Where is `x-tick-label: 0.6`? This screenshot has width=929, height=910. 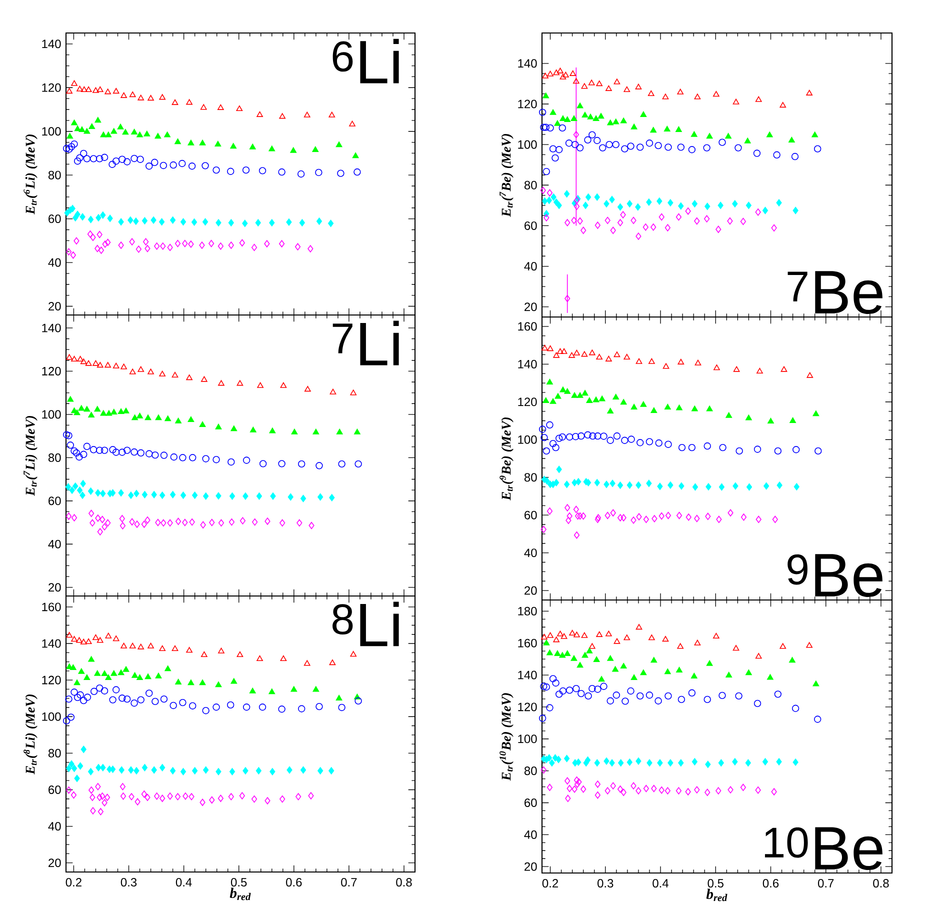
x-tick-label: 0.6 is located at coordinates (294, 882).